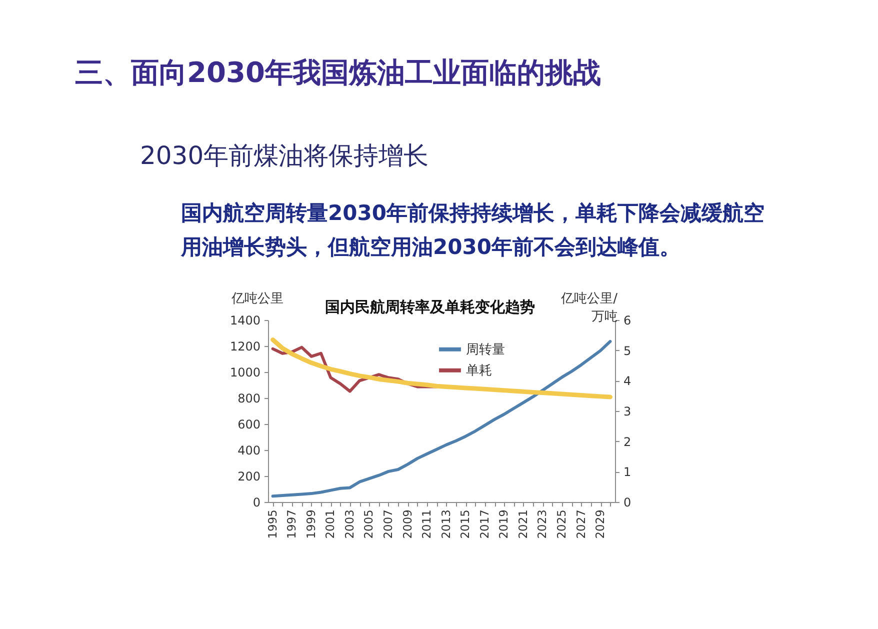 The image size is (878, 629). What do you see at coordinates (249, 399) in the screenshot?
I see `y-tick-label: 800` at bounding box center [249, 399].